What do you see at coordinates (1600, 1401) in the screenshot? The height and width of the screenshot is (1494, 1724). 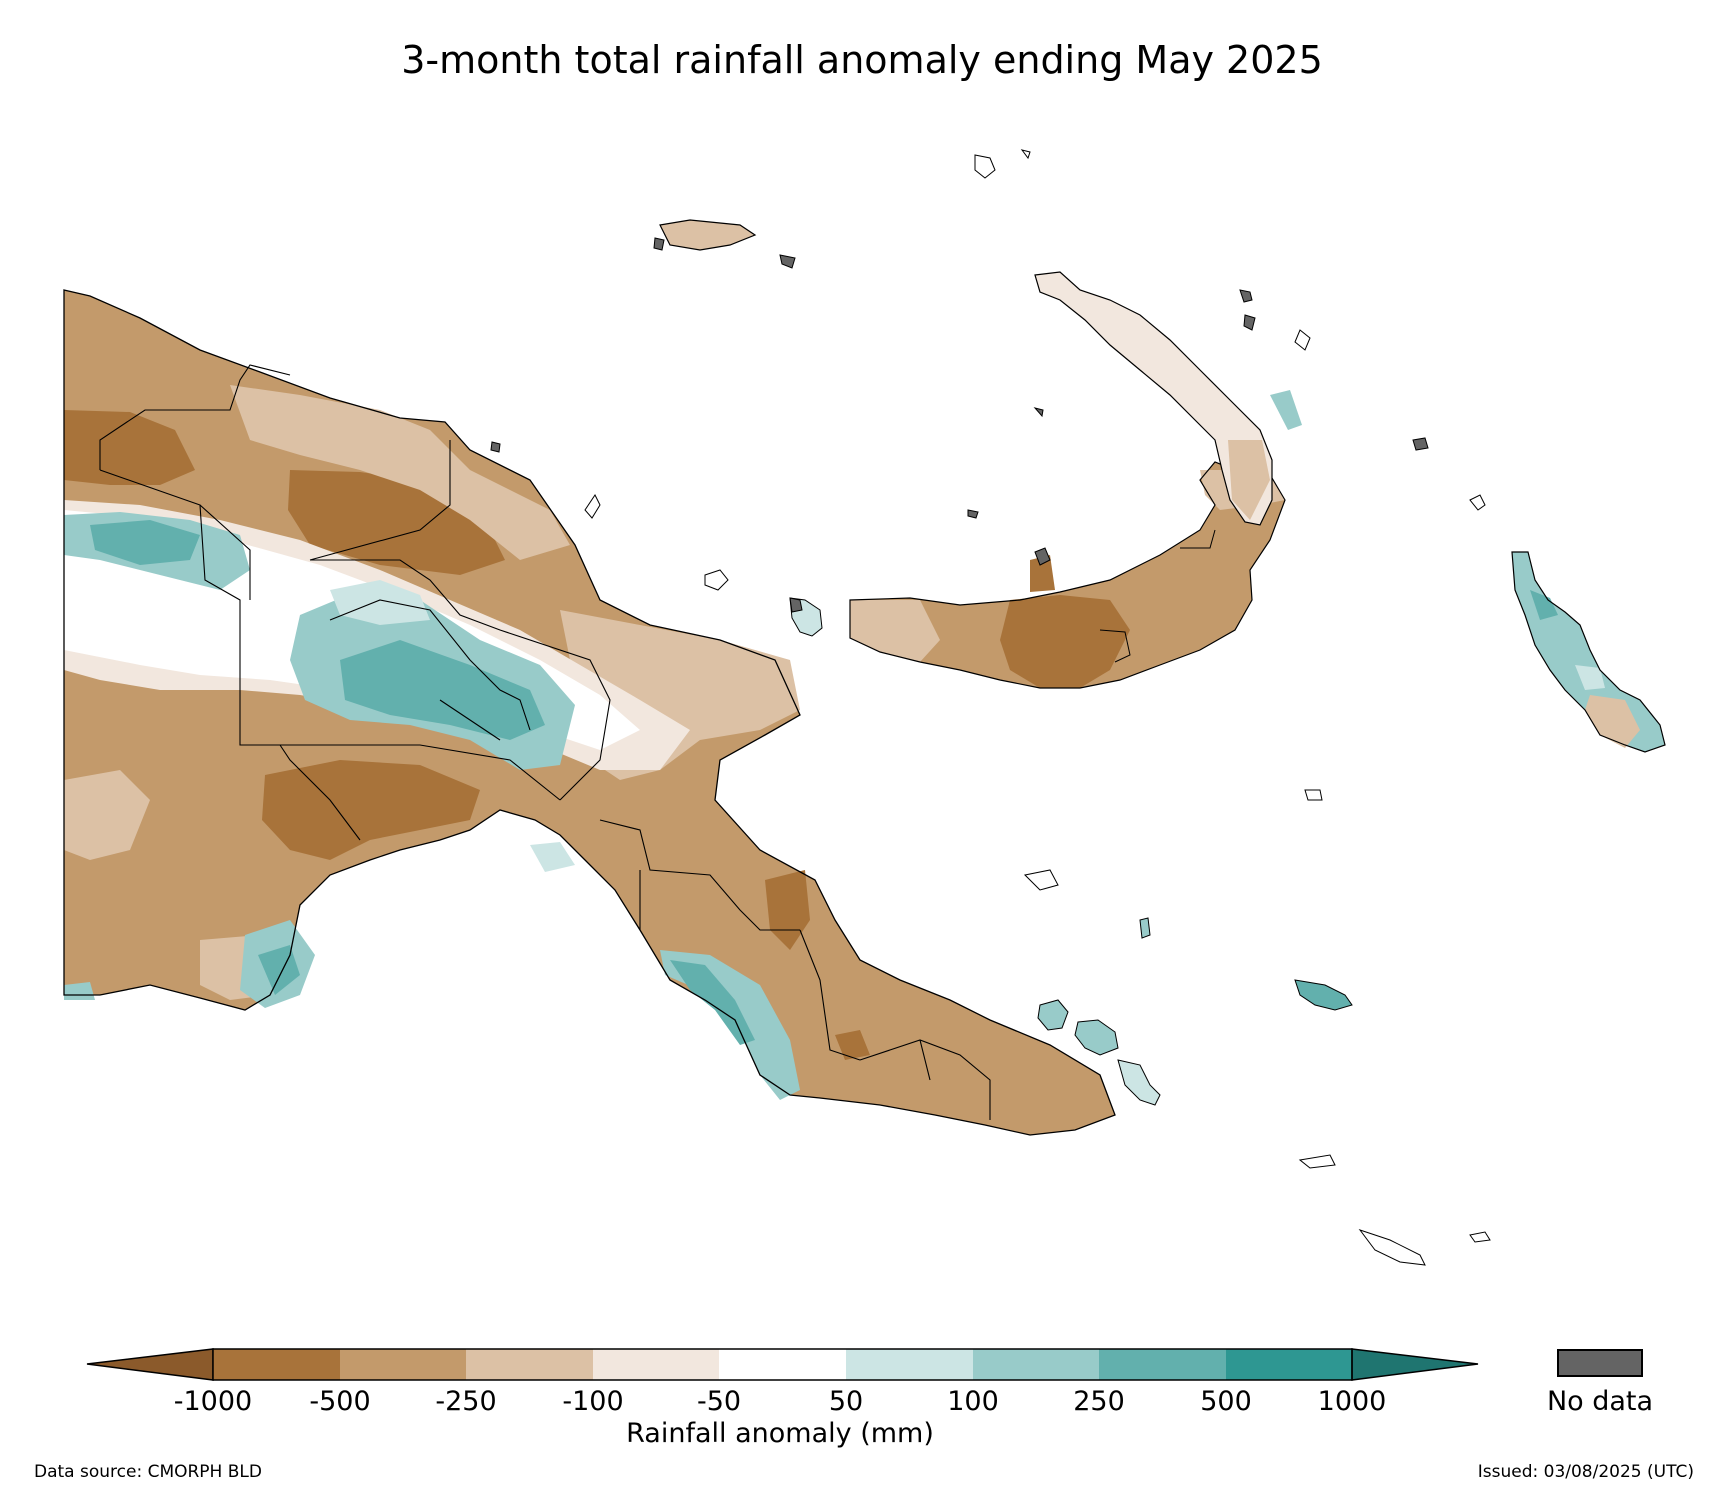 I see `nodata-label: No data` at bounding box center [1600, 1401].